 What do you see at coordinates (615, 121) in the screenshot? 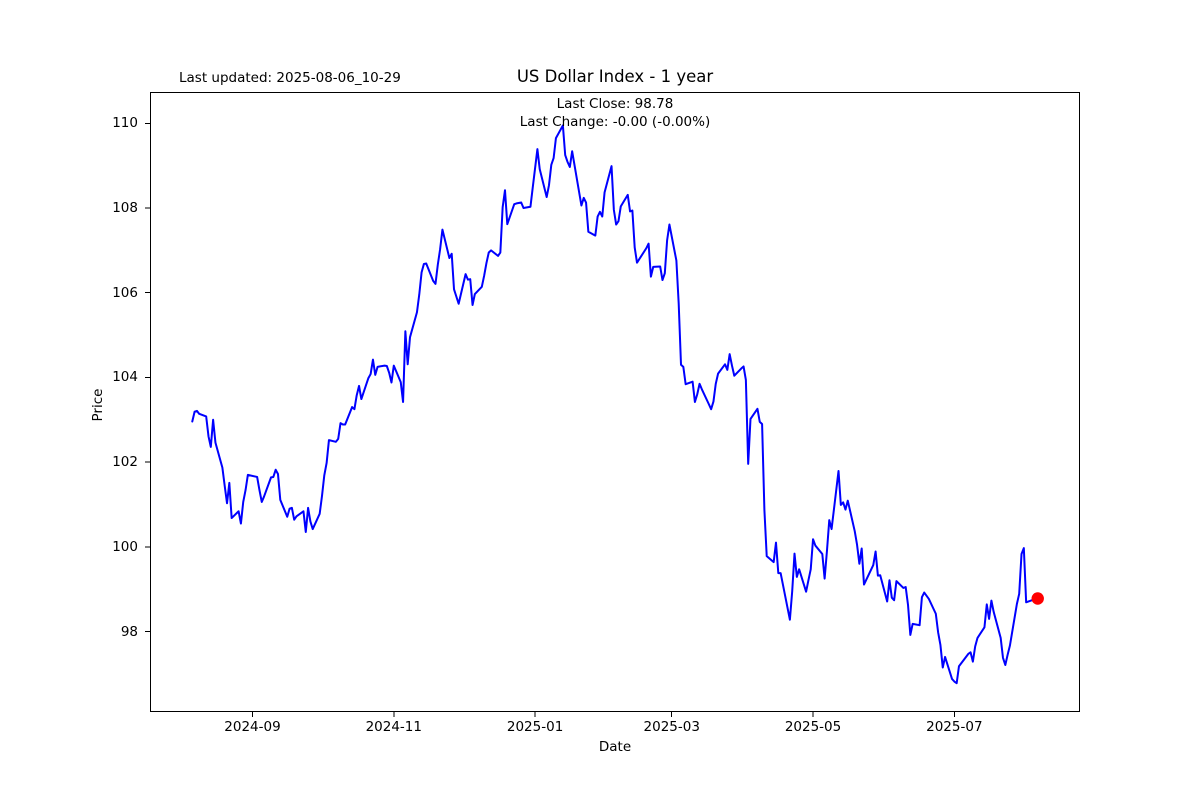
I see `last-change-text: Last Change: -0.00 (-0.00%)` at bounding box center [615, 121].